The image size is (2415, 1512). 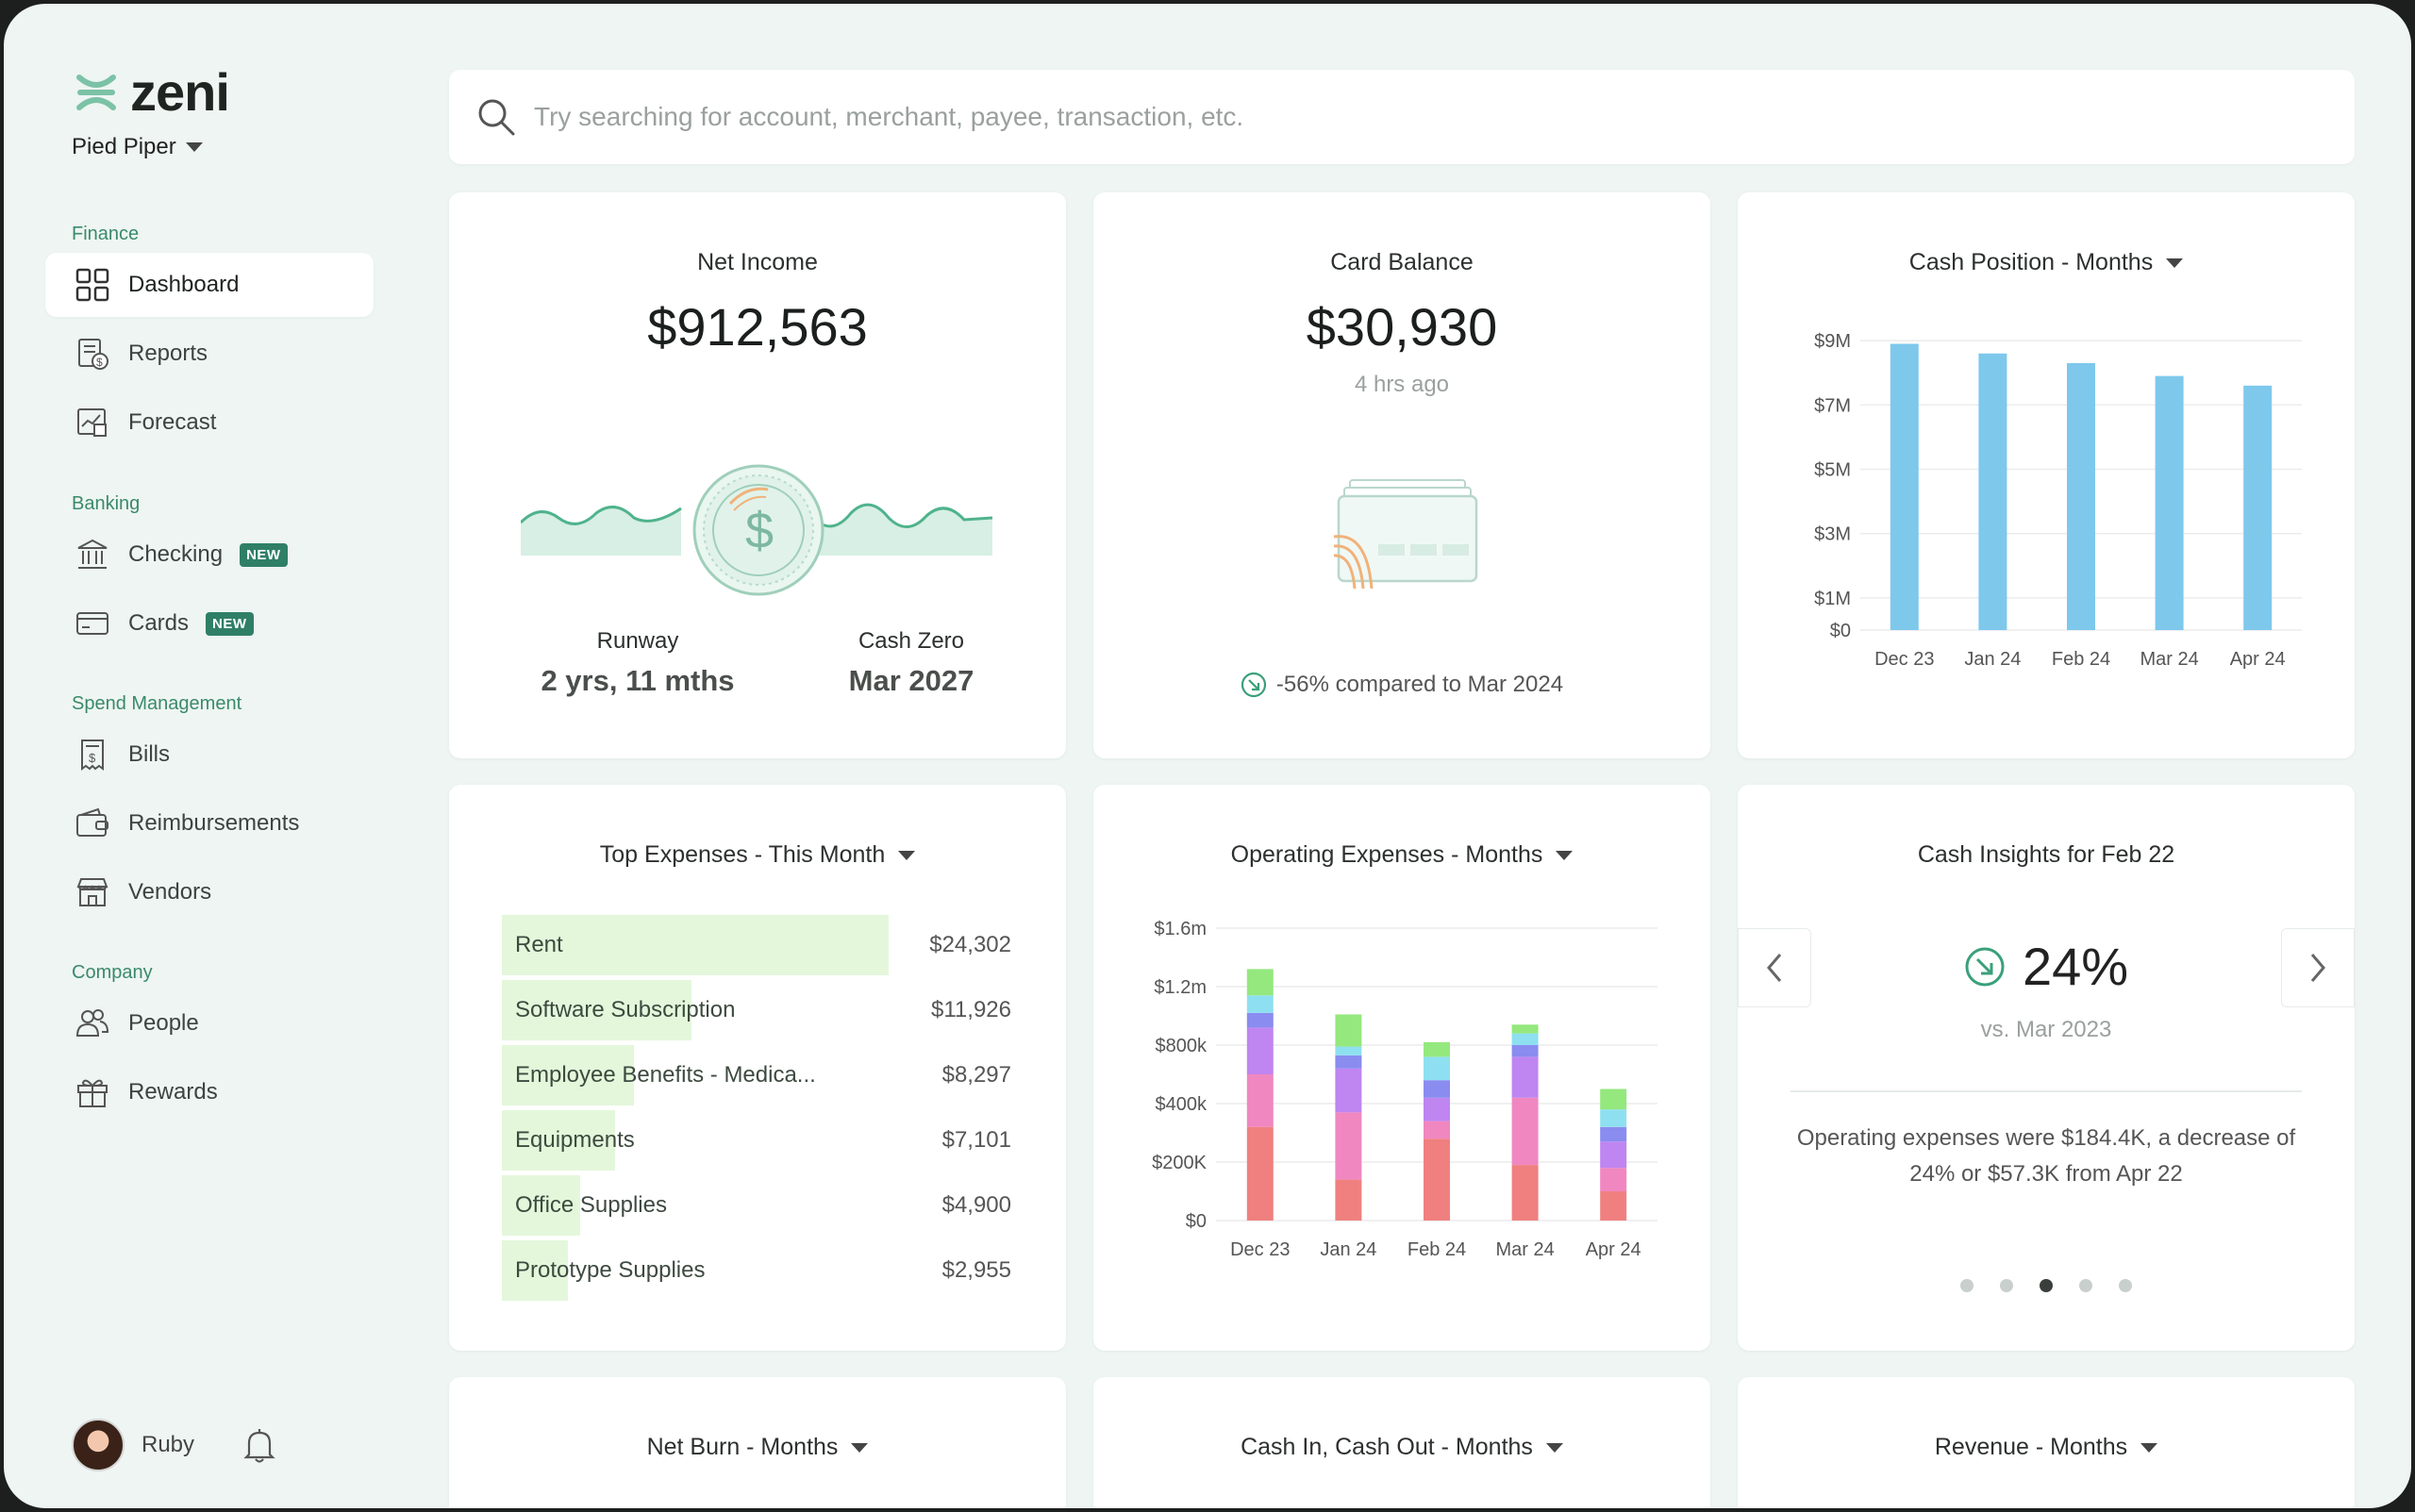 I want to click on y-tick-label: $1.6m, so click(x=1180, y=929).